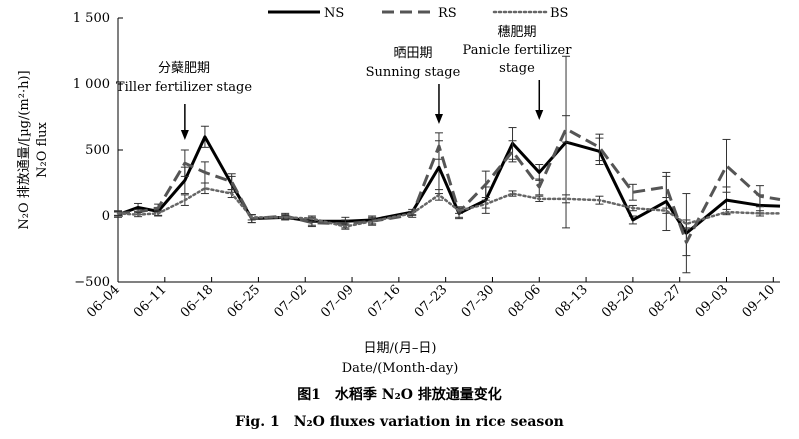  What do you see at coordinates (618, 301) in the screenshot?
I see `x-tick-label: 08–20` at bounding box center [618, 301].